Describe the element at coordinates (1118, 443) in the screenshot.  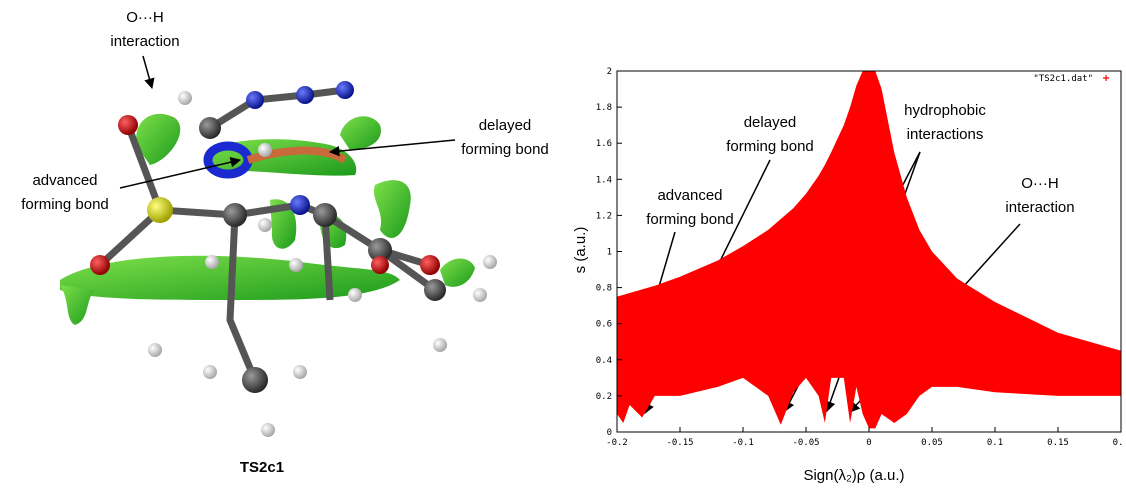
I see `x-tick-label: 0.` at that location.